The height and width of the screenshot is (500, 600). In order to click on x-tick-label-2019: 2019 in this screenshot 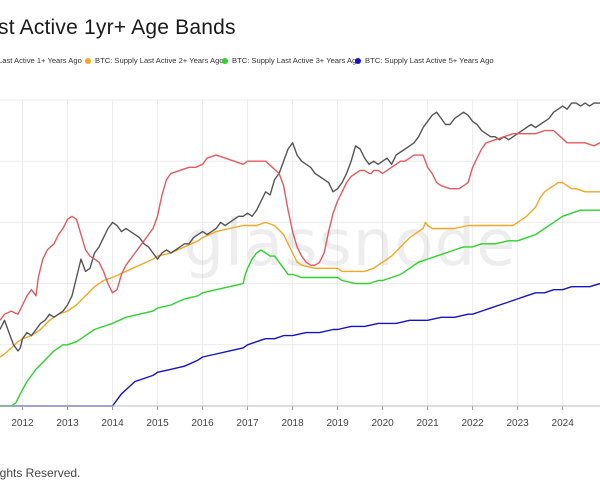, I will do `click(337, 423)`.